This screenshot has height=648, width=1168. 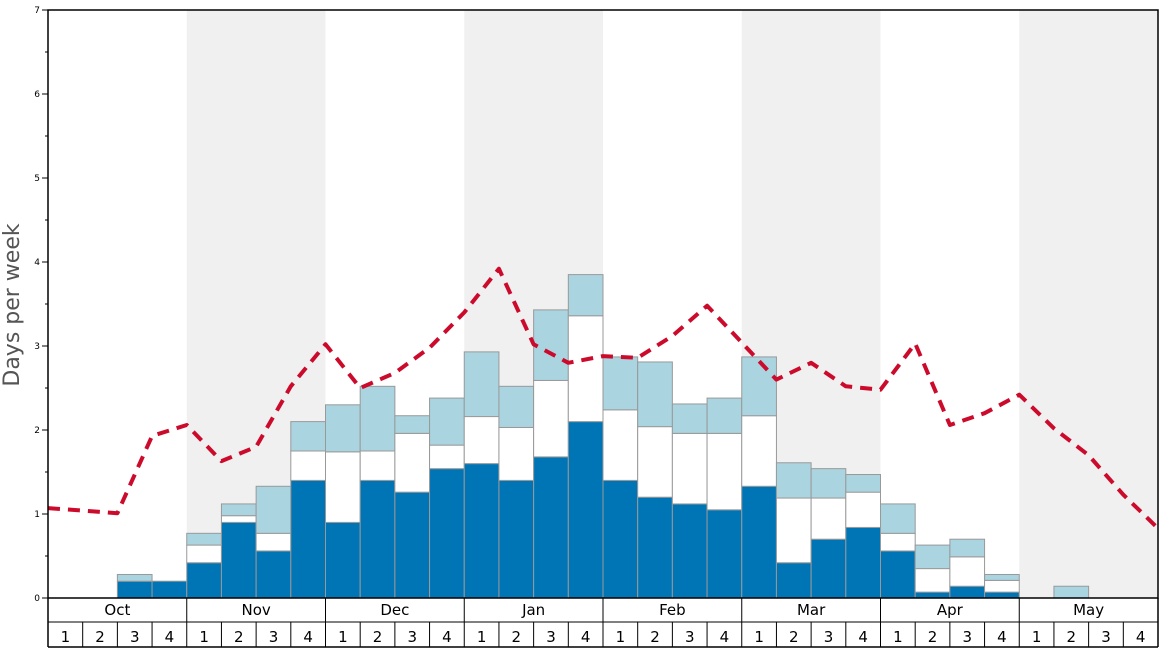 I want to click on y-tick-label: 7, so click(x=37, y=11).